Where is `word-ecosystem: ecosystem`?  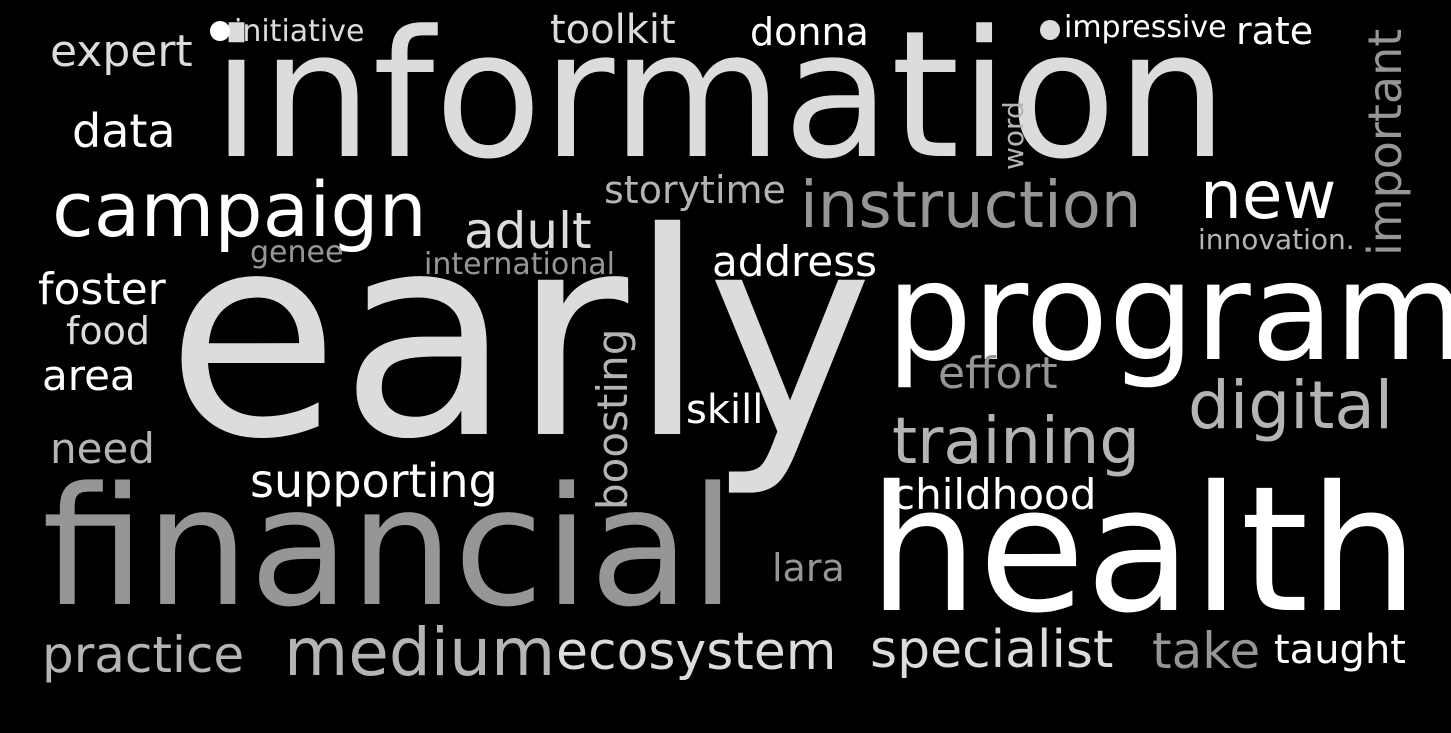
word-ecosystem: ecosystem is located at coordinates (696, 652).